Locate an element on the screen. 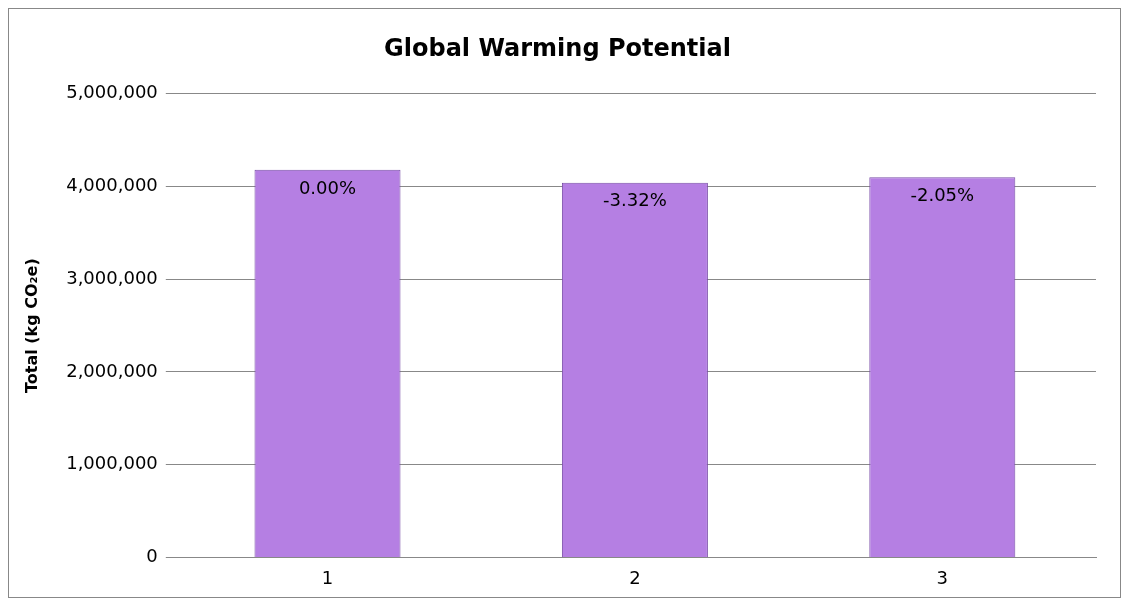 This screenshot has height=608, width=1131. y-tick-label: 3,000,000 is located at coordinates (112, 277).